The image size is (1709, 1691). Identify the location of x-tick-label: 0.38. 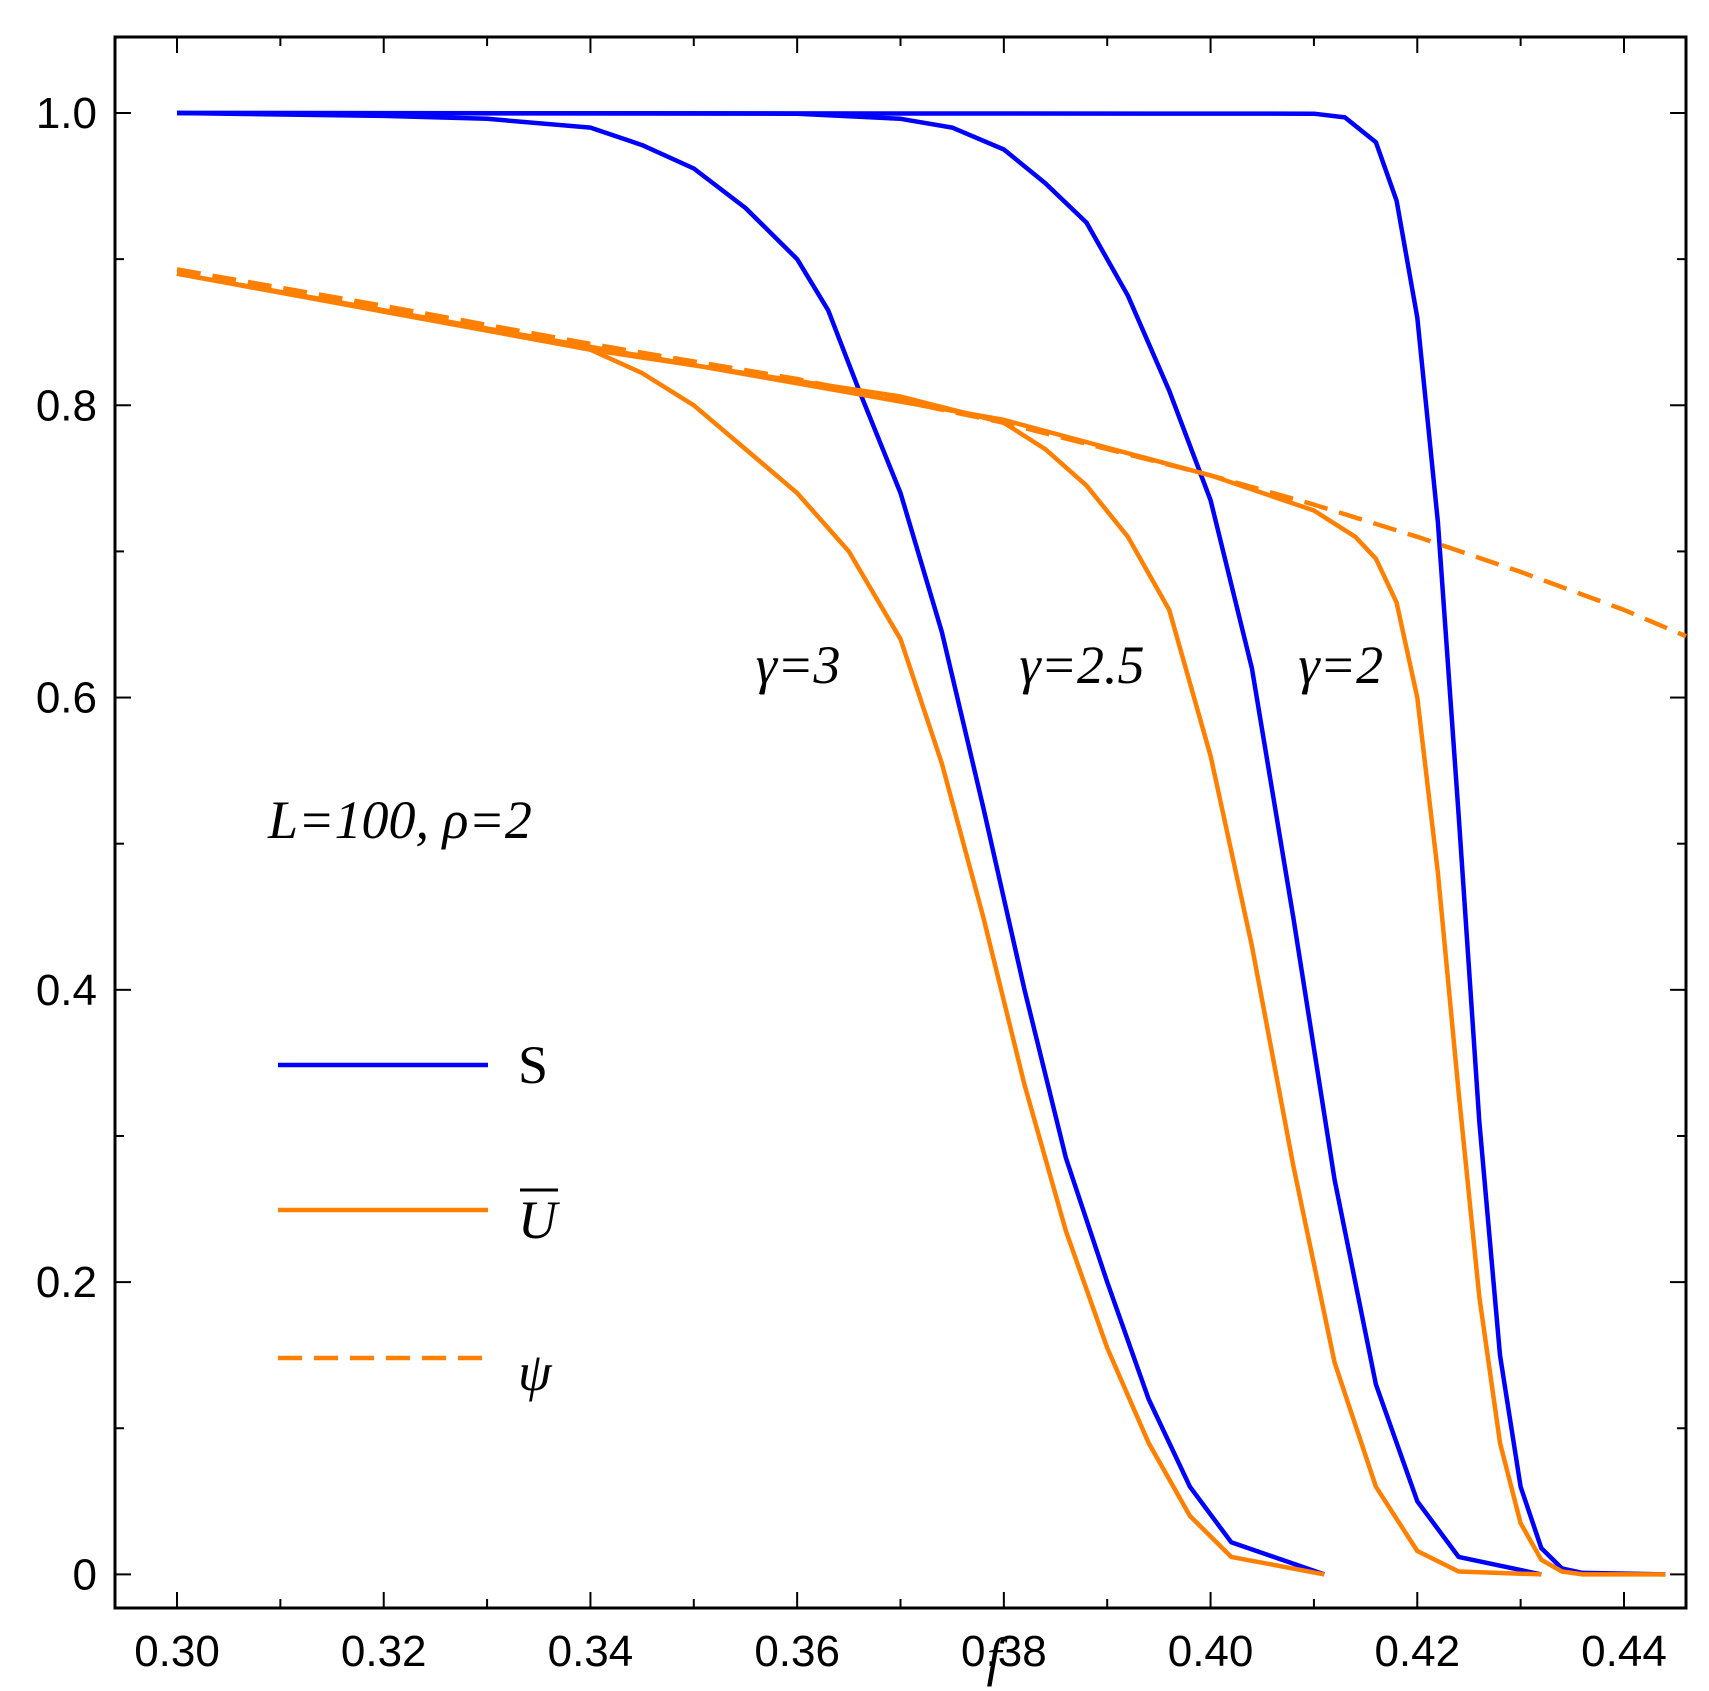
(1004, 1651).